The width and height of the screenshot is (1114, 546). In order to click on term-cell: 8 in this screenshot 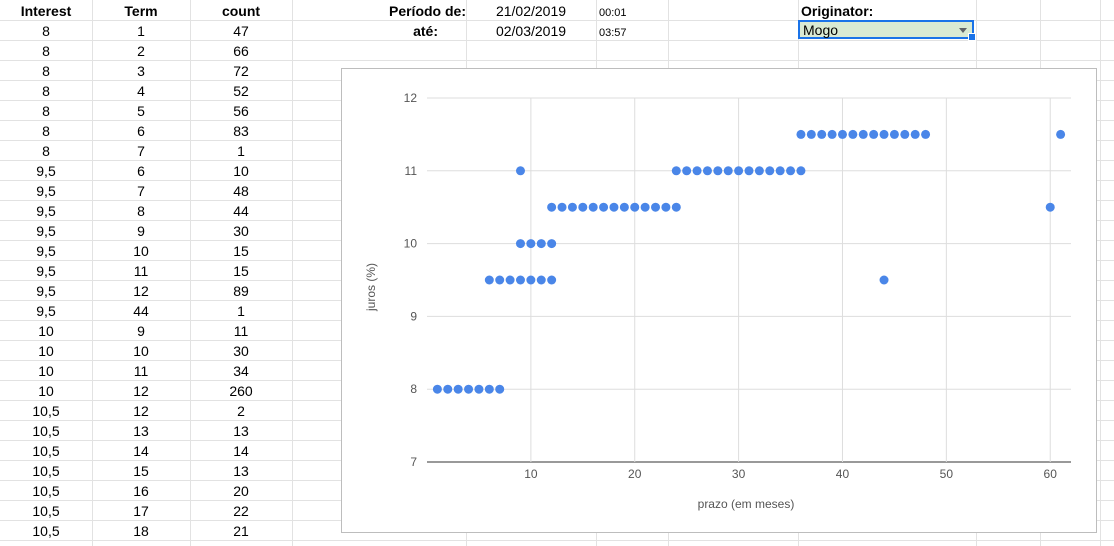, I will do `click(141, 211)`.